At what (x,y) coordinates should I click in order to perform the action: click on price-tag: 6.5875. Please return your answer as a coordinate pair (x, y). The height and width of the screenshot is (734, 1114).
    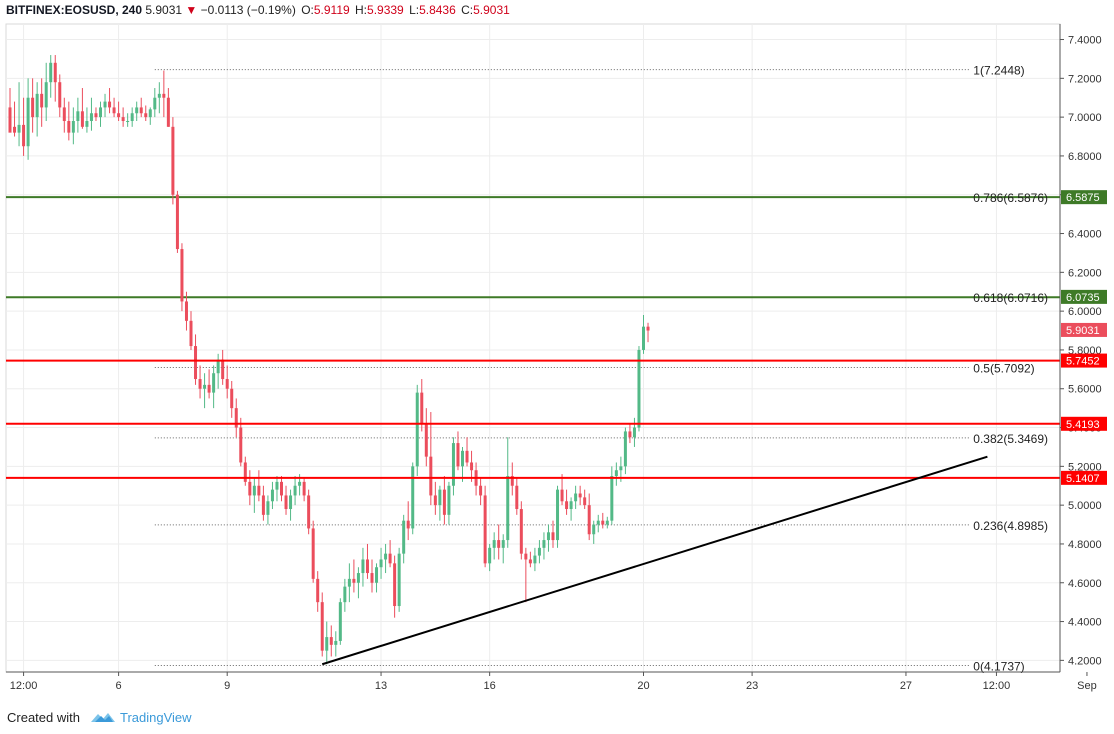
    Looking at the image, I should click on (1084, 197).